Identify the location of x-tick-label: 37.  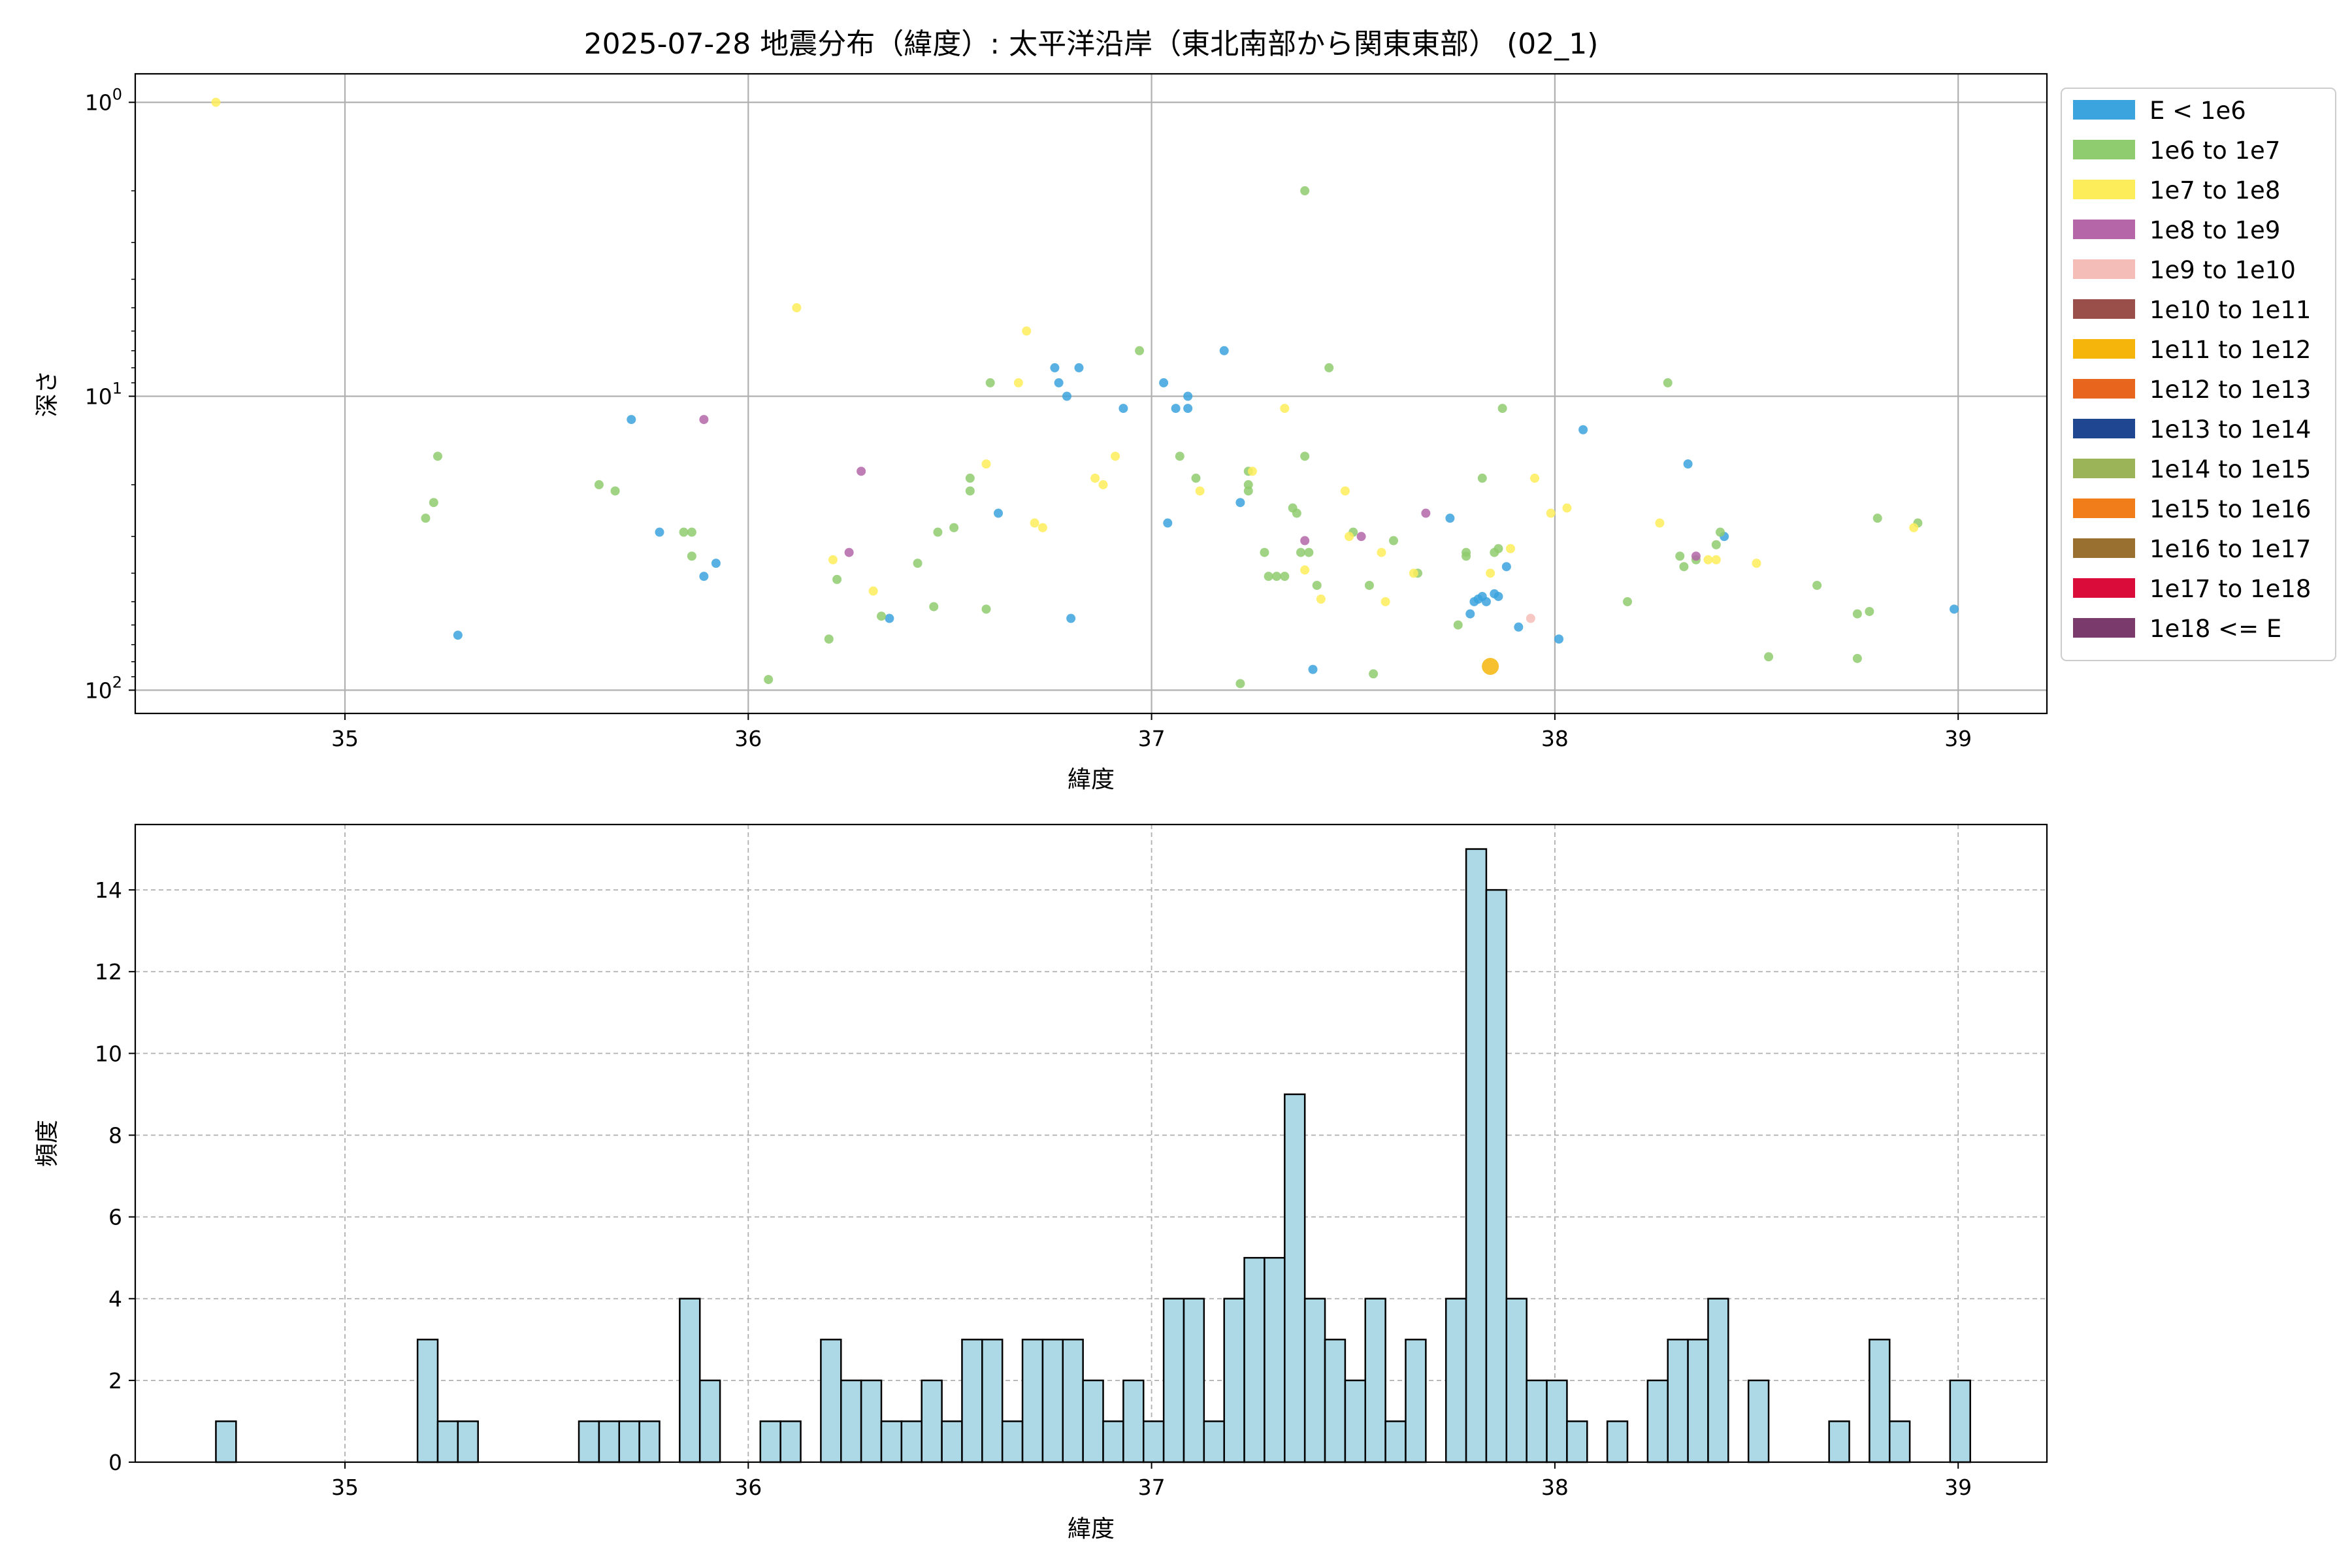
(1152, 738).